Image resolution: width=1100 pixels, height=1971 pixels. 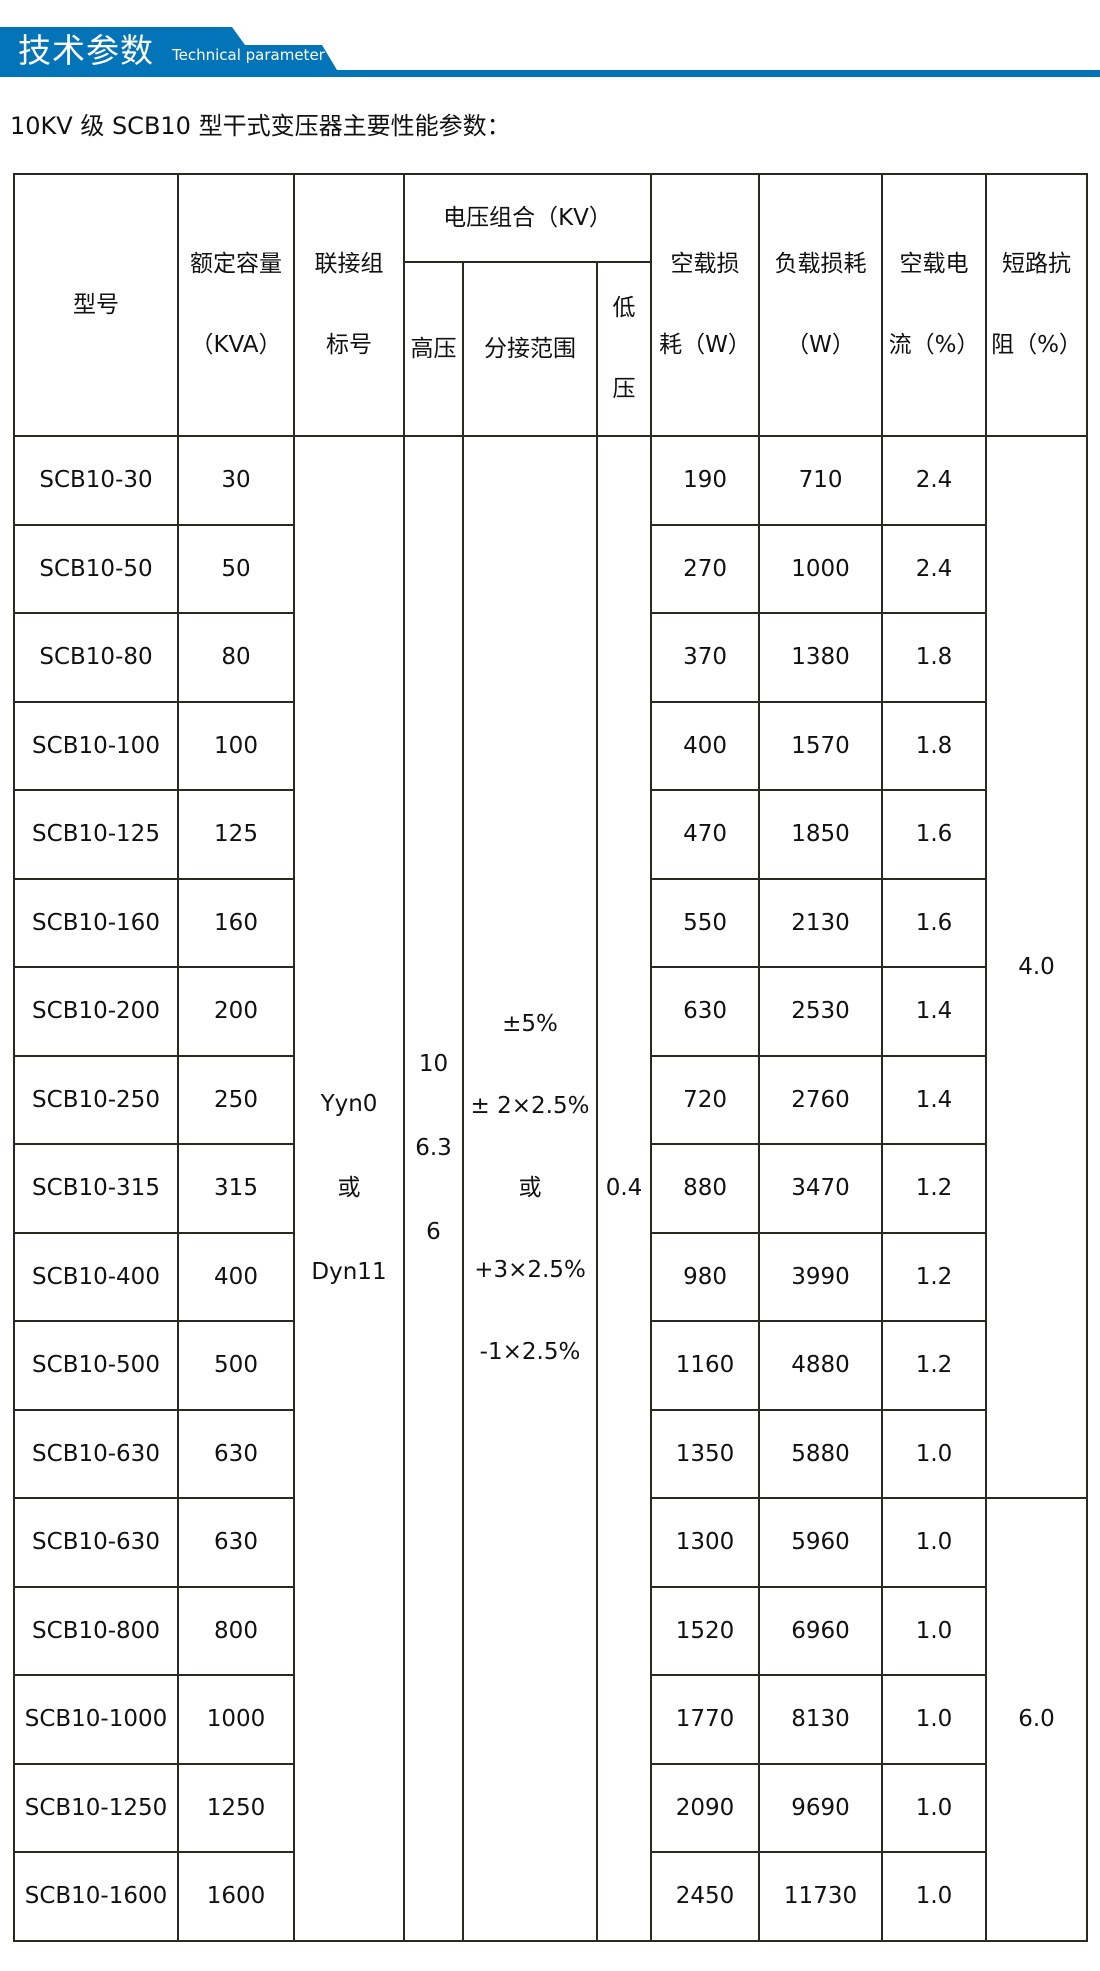 I want to click on header-text: 流（%）, so click(x=934, y=345).